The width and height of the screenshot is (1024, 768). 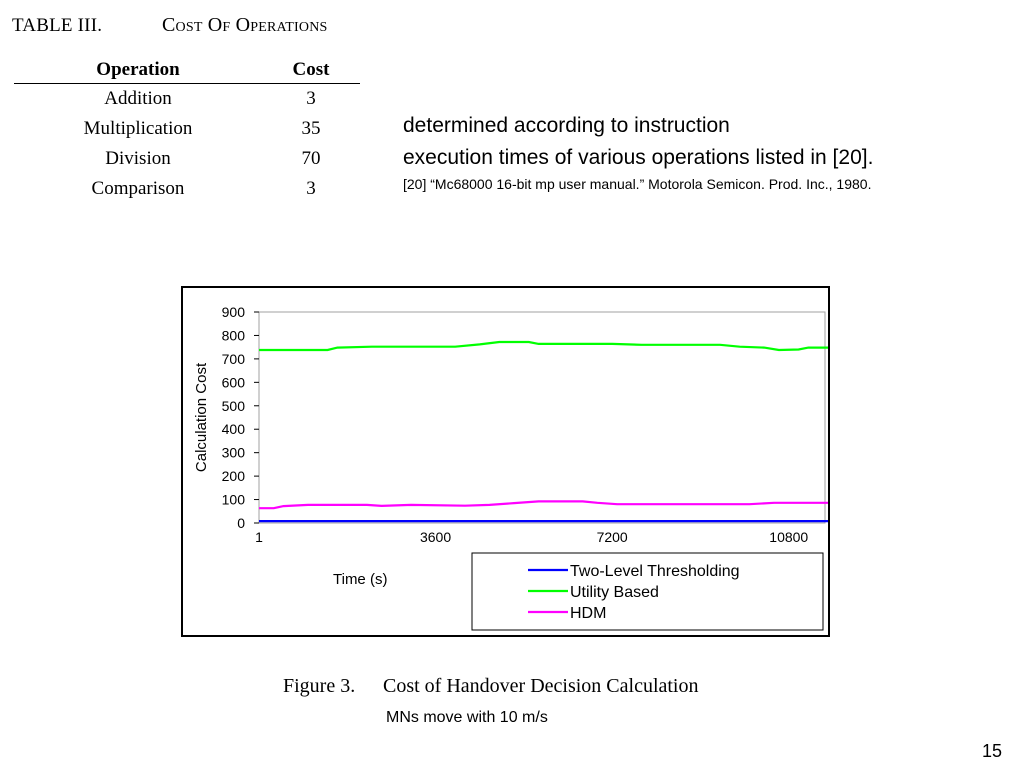 I want to click on x-tick-label: 7200, so click(x=612, y=537).